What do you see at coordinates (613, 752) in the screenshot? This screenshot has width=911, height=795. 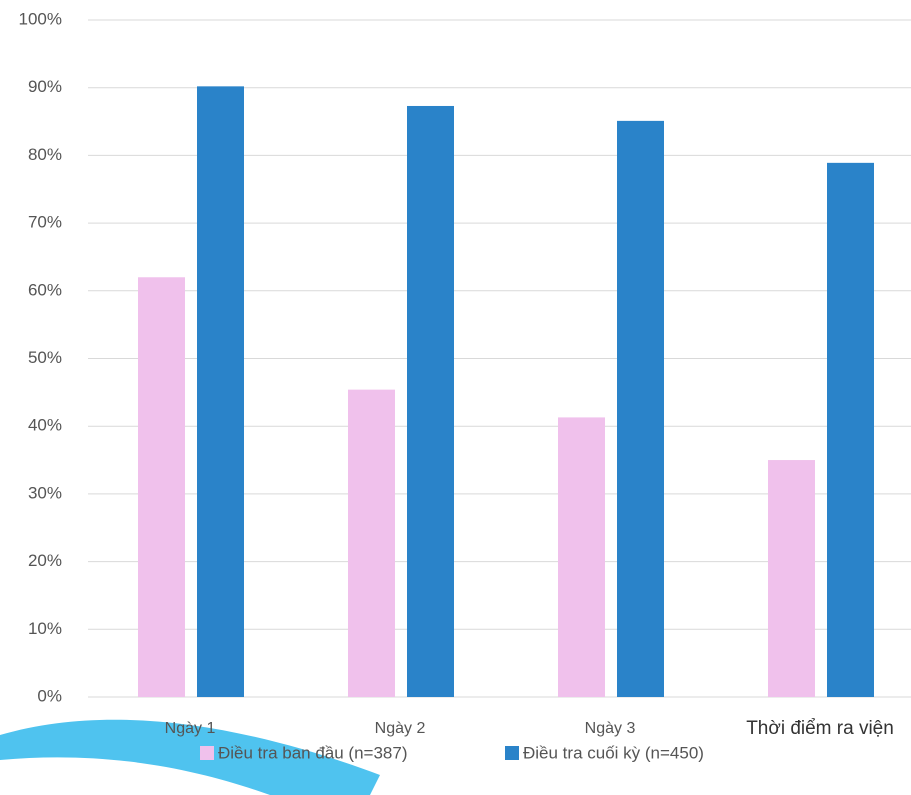 I see `legend-label: Điều tra cuối kỳ (n=450)` at bounding box center [613, 752].